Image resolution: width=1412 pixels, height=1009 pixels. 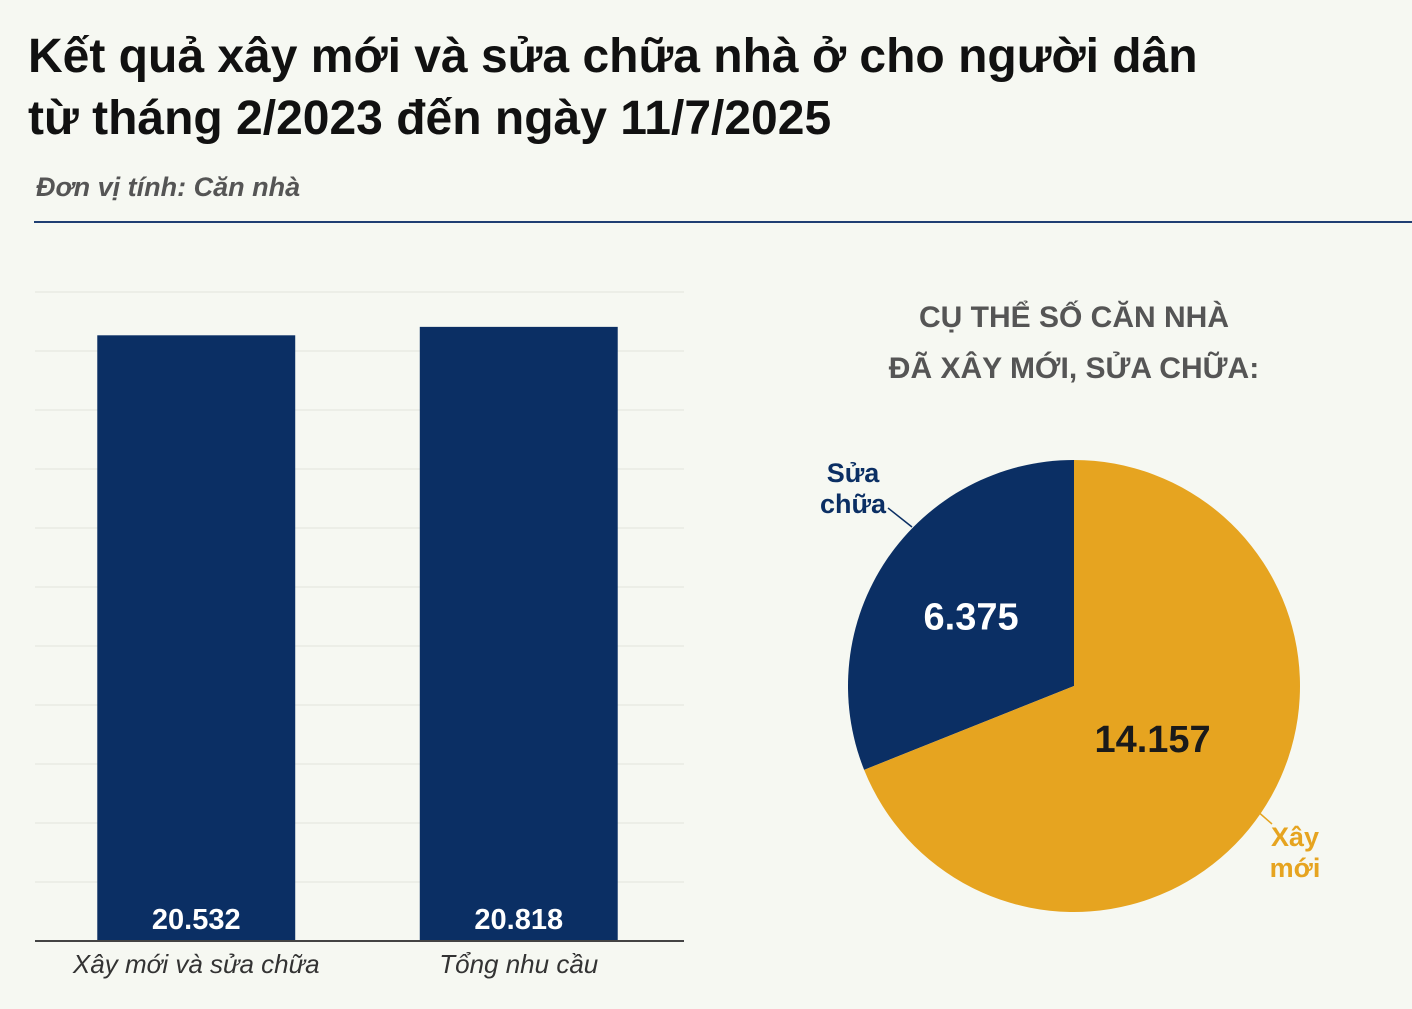 What do you see at coordinates (854, 473) in the screenshot?
I see `pie-slice-name: Sửa` at bounding box center [854, 473].